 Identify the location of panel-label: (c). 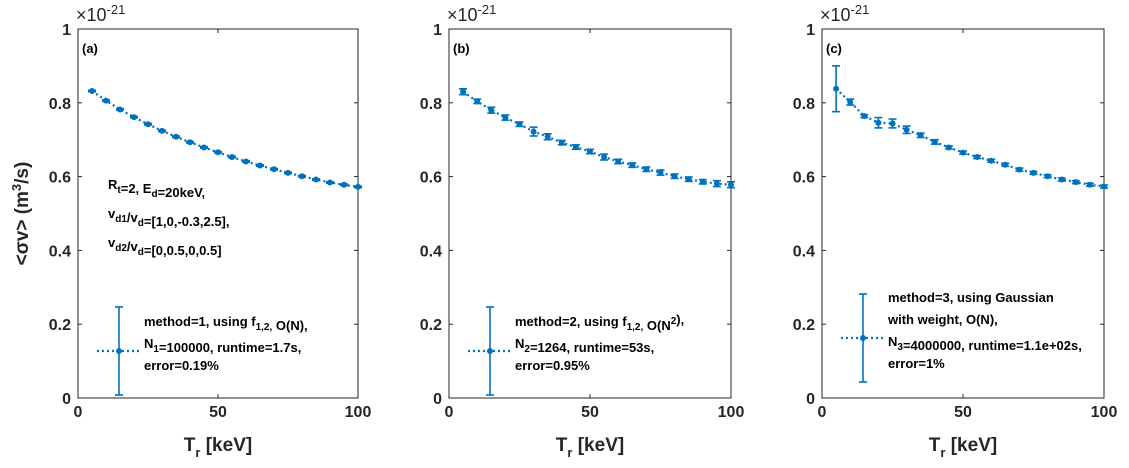
(834, 48).